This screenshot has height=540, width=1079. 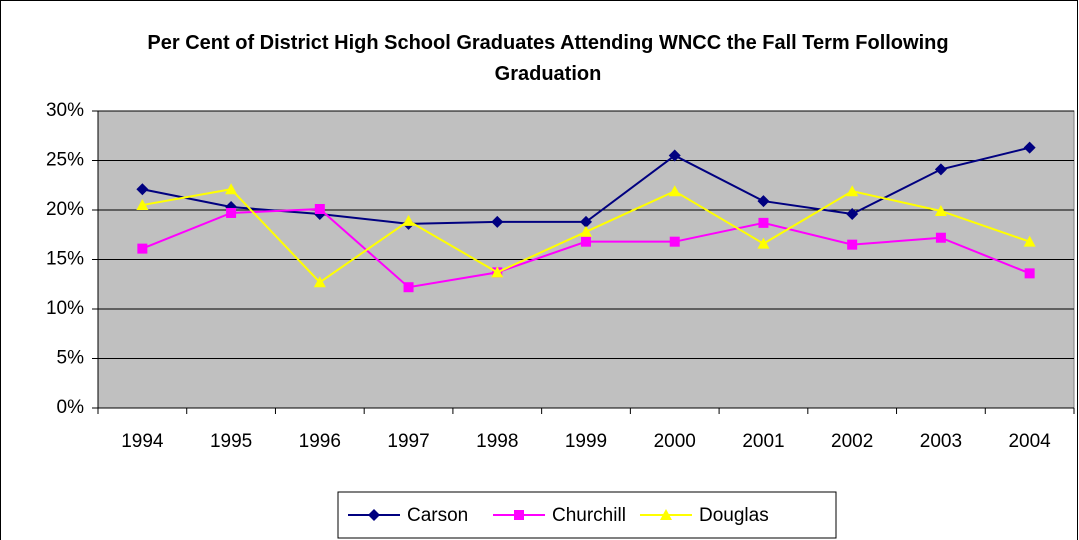 What do you see at coordinates (71, 358) in the screenshot?
I see `y-tick-label: 5%` at bounding box center [71, 358].